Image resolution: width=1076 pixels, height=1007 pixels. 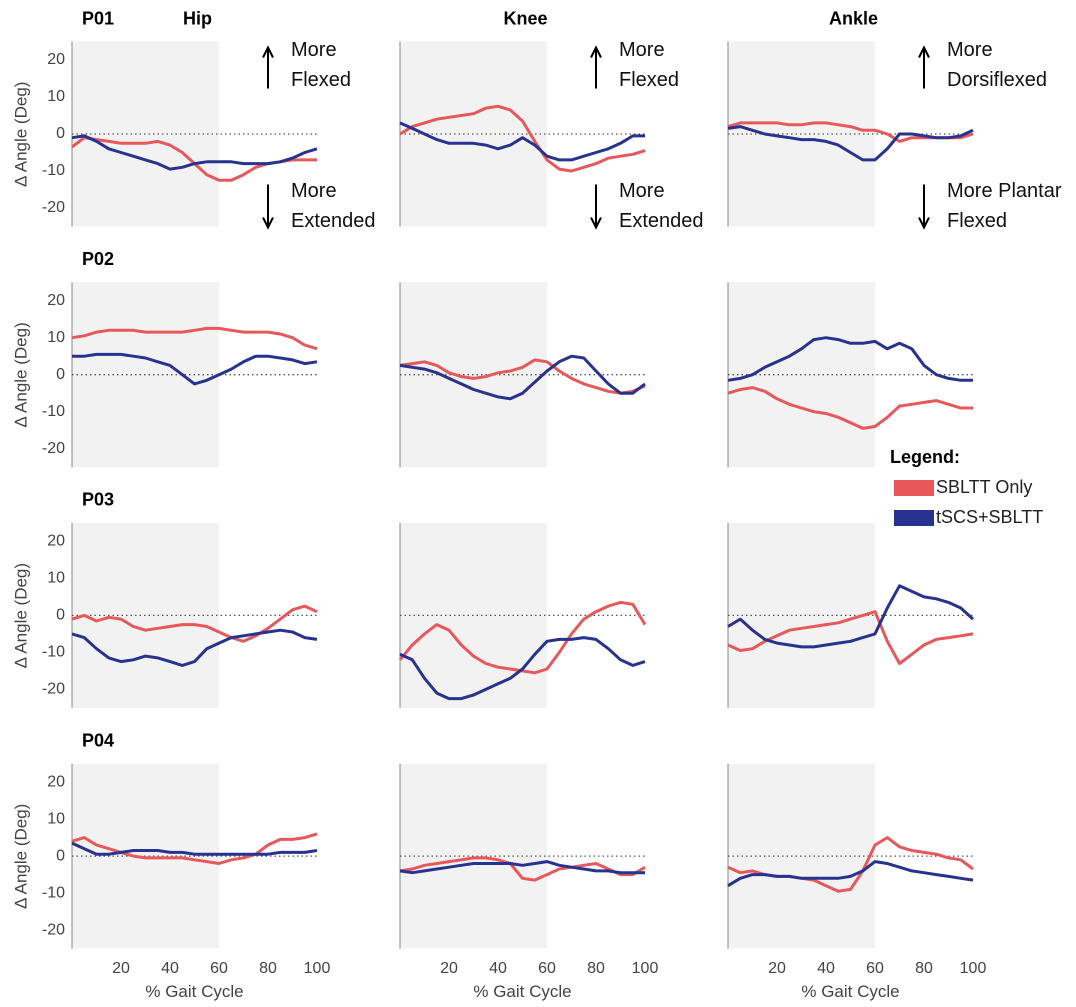 I want to click on participant-label: P01, so click(x=98, y=18).